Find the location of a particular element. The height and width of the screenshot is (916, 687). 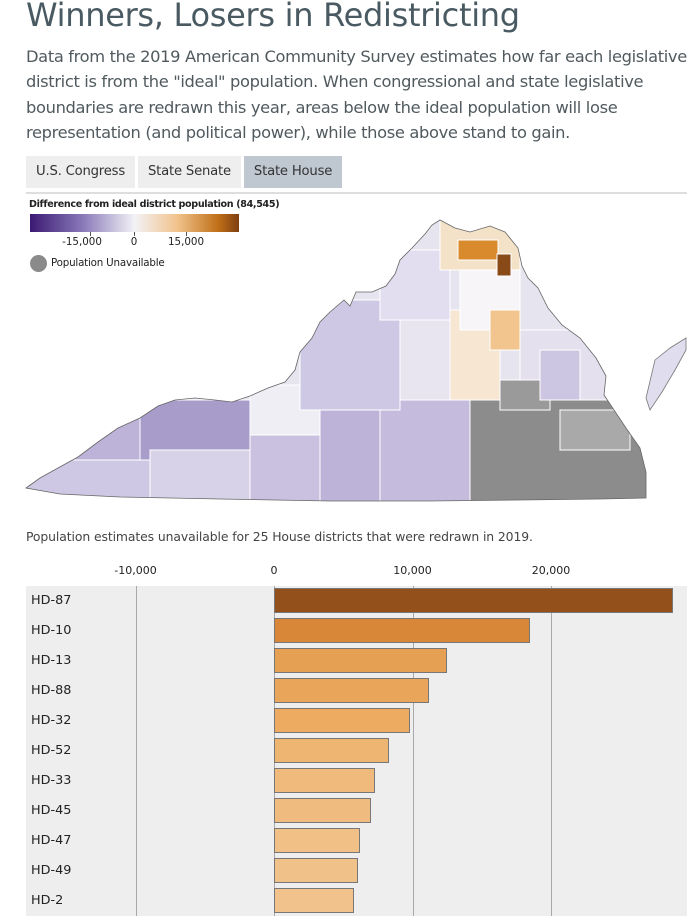

bar-row: HD-49 is located at coordinates (356, 871).